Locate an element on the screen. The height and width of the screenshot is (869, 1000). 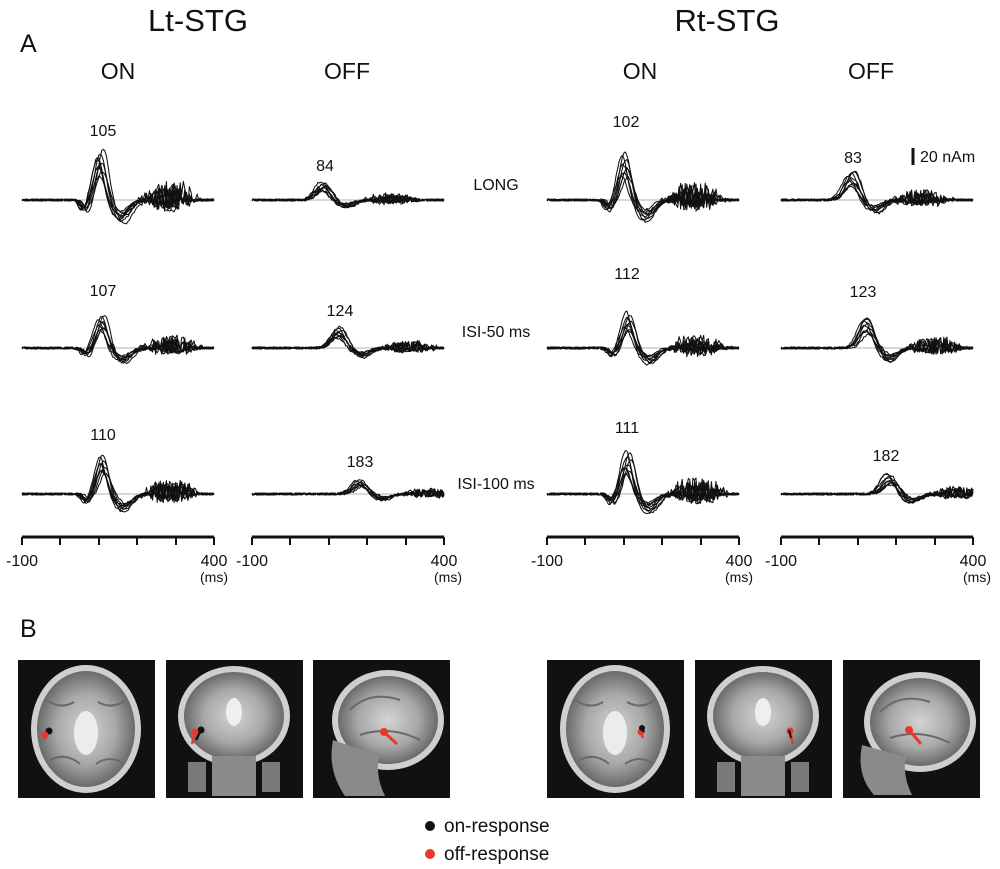
column-header-lt-on: ON is located at coordinates (118, 71).